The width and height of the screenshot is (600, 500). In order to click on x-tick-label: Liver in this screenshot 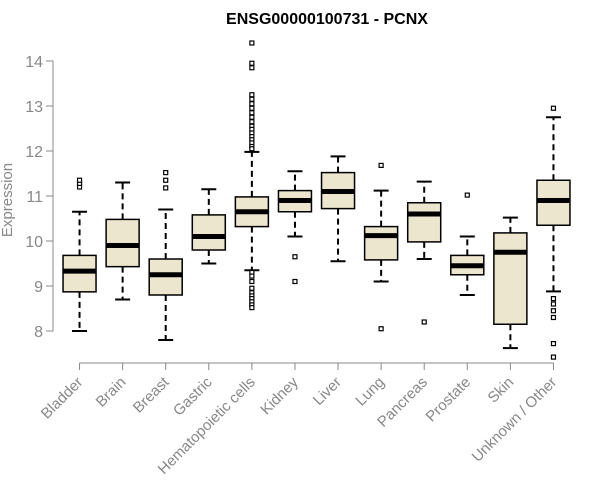, I will do `click(327, 391)`.